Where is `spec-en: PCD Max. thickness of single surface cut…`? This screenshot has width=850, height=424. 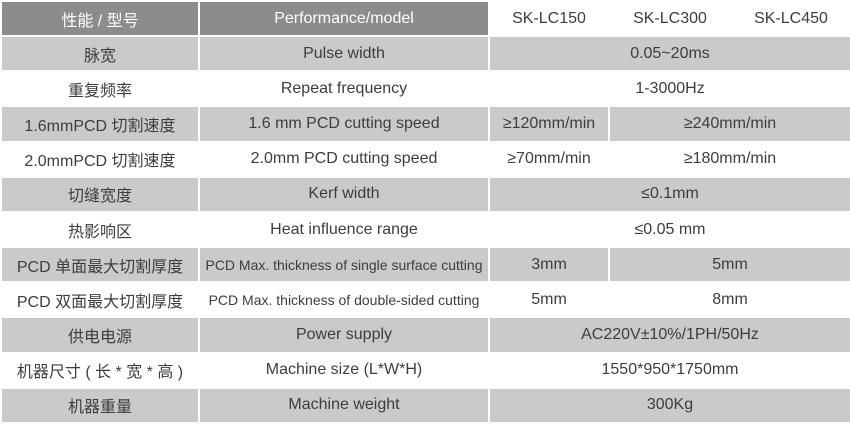 spec-en: PCD Max. thickness of single surface cut… is located at coordinates (344, 265).